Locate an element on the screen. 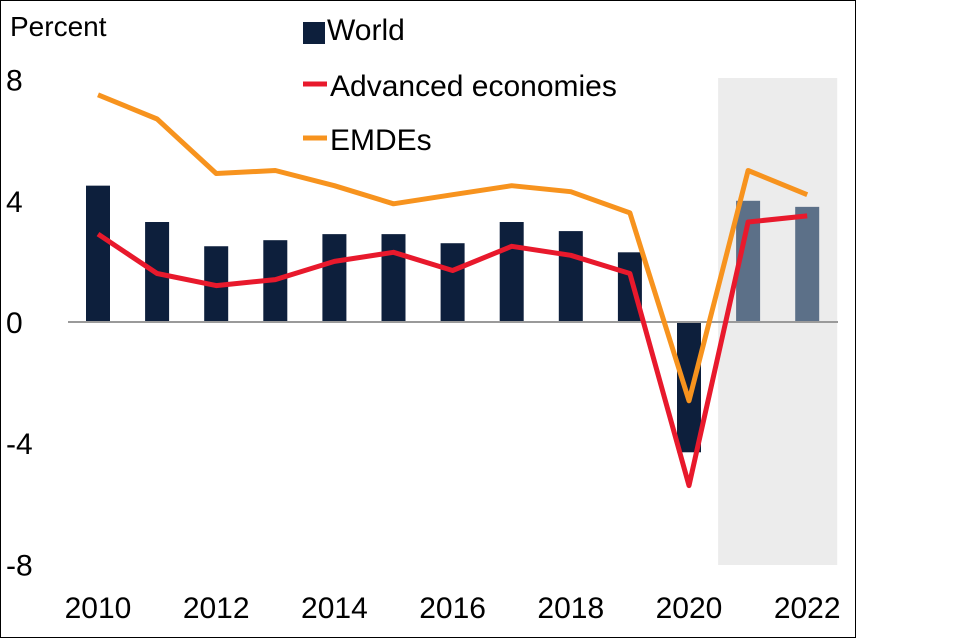 The height and width of the screenshot is (640, 960). bar-world-2022 is located at coordinates (807, 264).